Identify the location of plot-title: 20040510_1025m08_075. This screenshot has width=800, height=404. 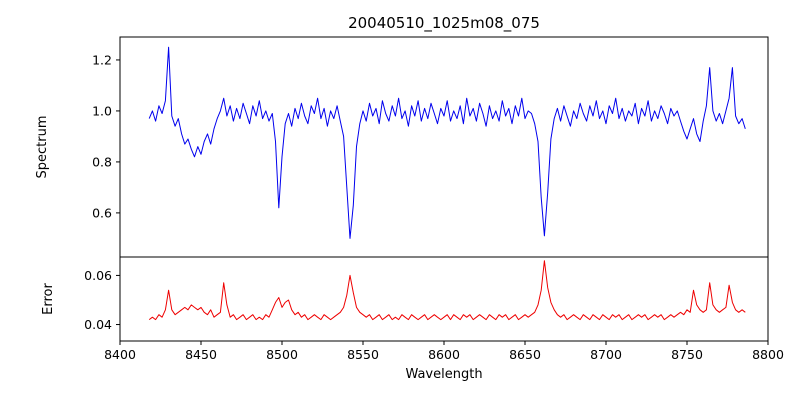
(444, 23).